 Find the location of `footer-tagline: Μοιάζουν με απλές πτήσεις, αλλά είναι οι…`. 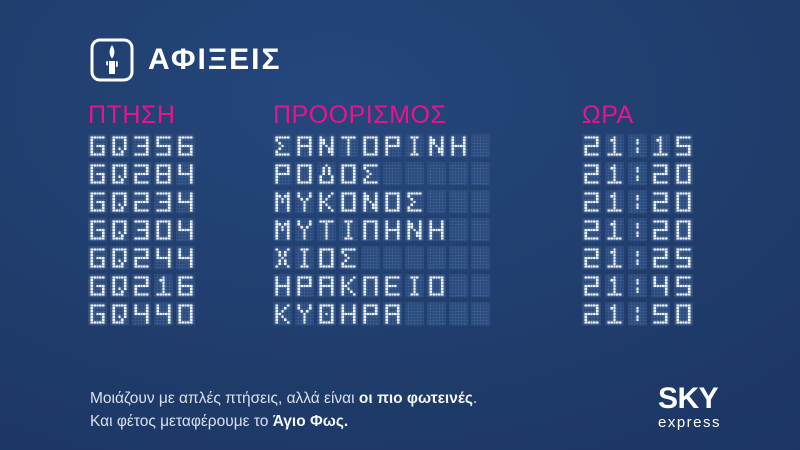

footer-tagline: Μοιάζουν με απλές πτήσεις, αλλά είναι οι… is located at coordinates (283, 410).